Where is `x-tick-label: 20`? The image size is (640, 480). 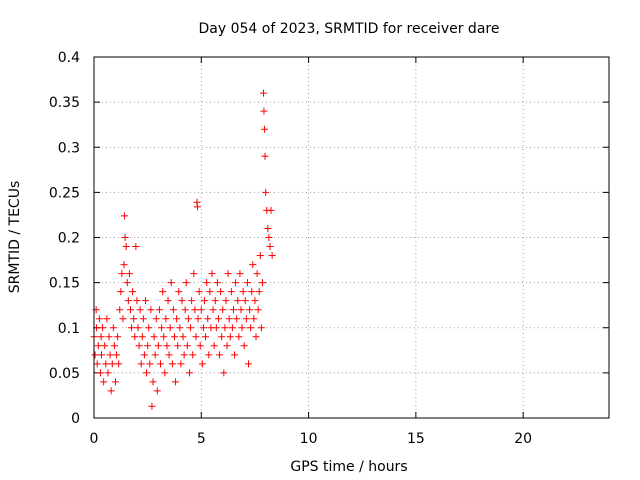
x-tick-label: 20 is located at coordinates (523, 439).